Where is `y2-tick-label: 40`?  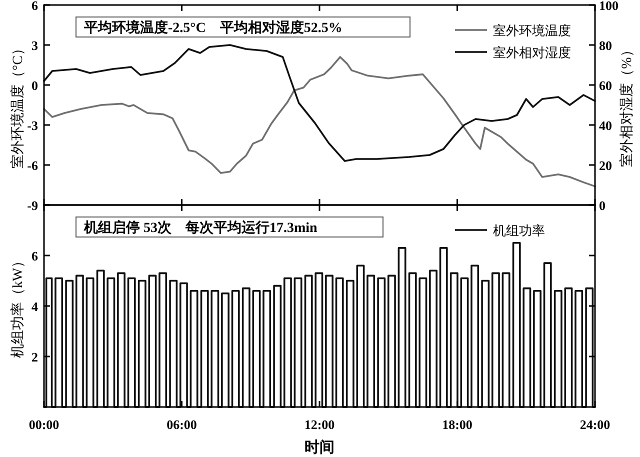
y2-tick-label: 40 is located at coordinates (605, 125).